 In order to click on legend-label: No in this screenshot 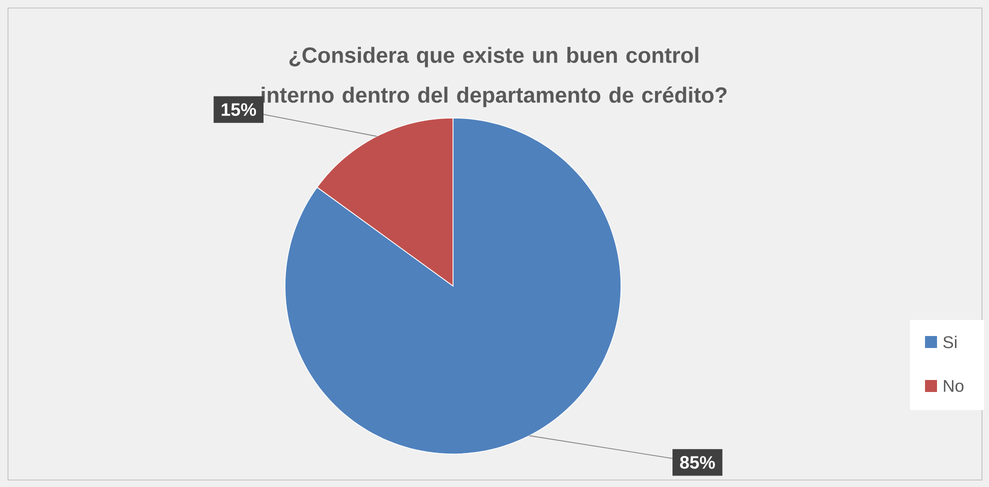, I will do `click(954, 386)`.